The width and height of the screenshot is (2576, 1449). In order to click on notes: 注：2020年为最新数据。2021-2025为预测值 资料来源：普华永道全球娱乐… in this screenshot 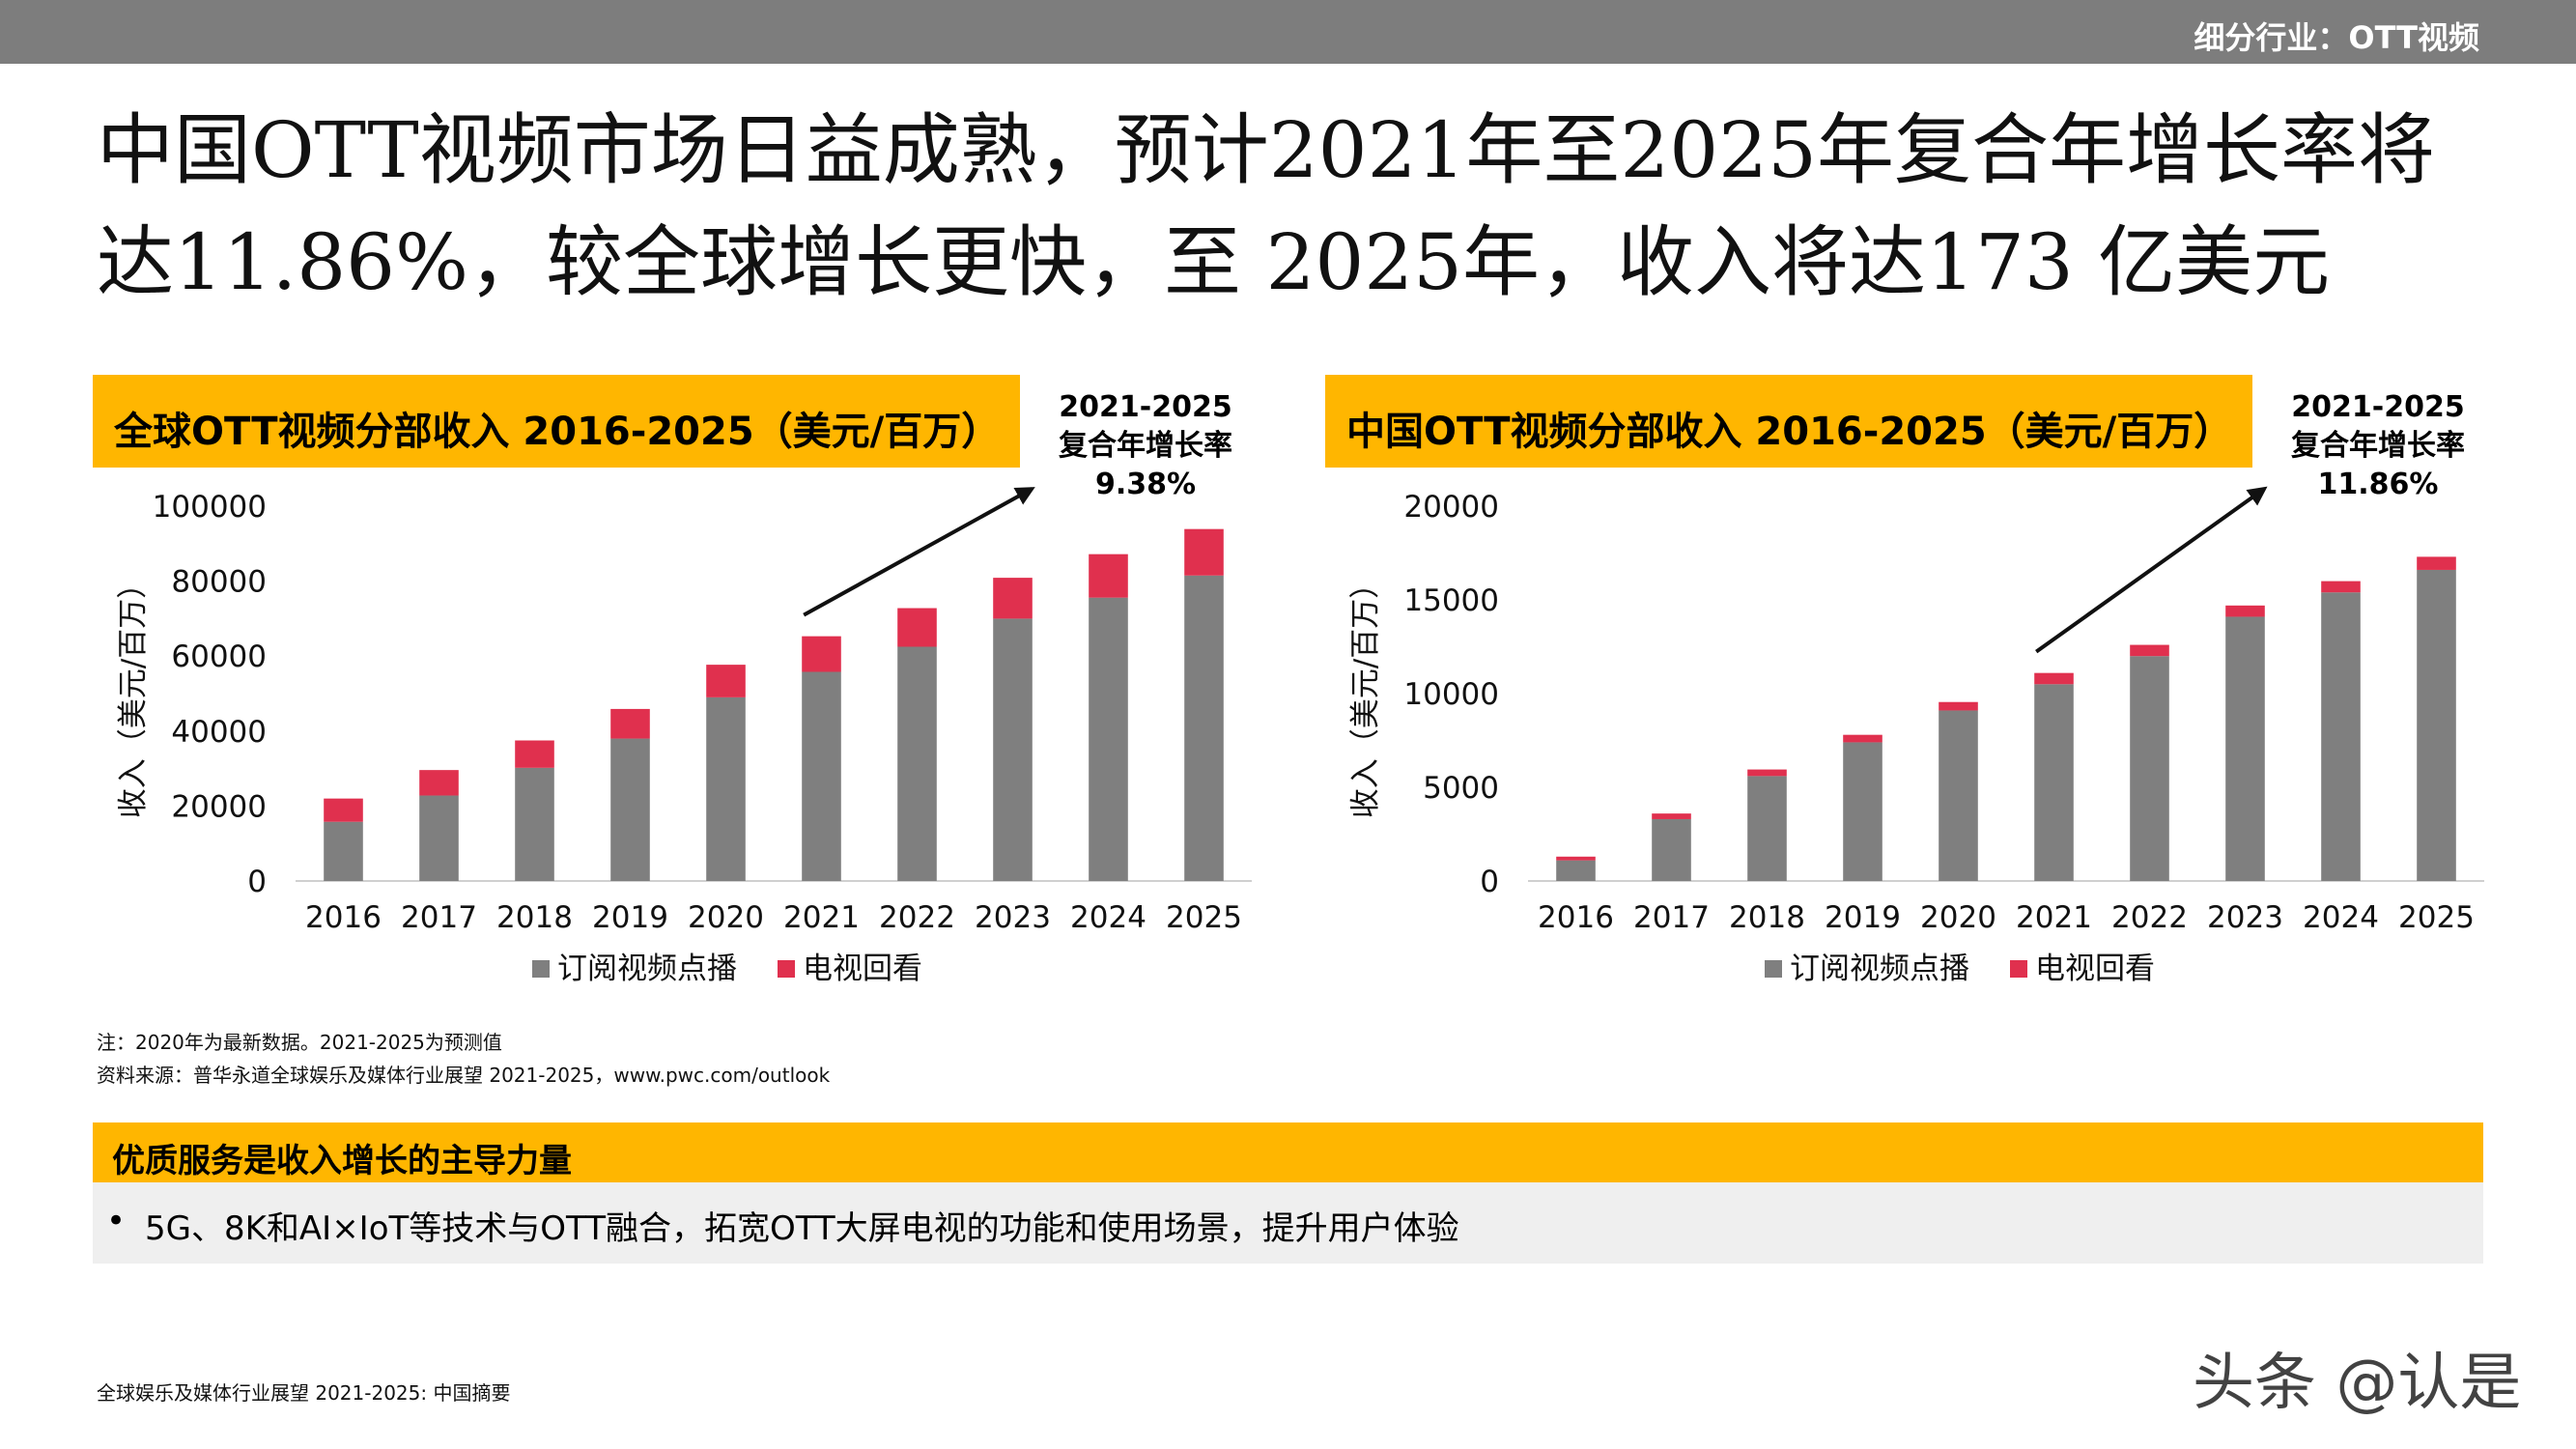, I will do `click(463, 1059)`.